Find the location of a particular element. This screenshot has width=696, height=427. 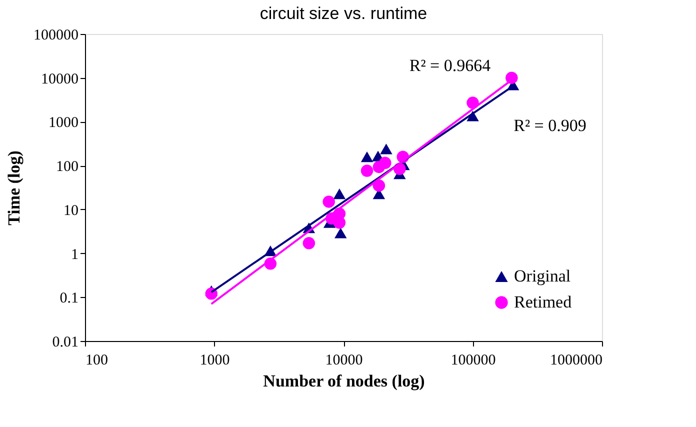

annotation: R² = 0.9664 is located at coordinates (450, 65).